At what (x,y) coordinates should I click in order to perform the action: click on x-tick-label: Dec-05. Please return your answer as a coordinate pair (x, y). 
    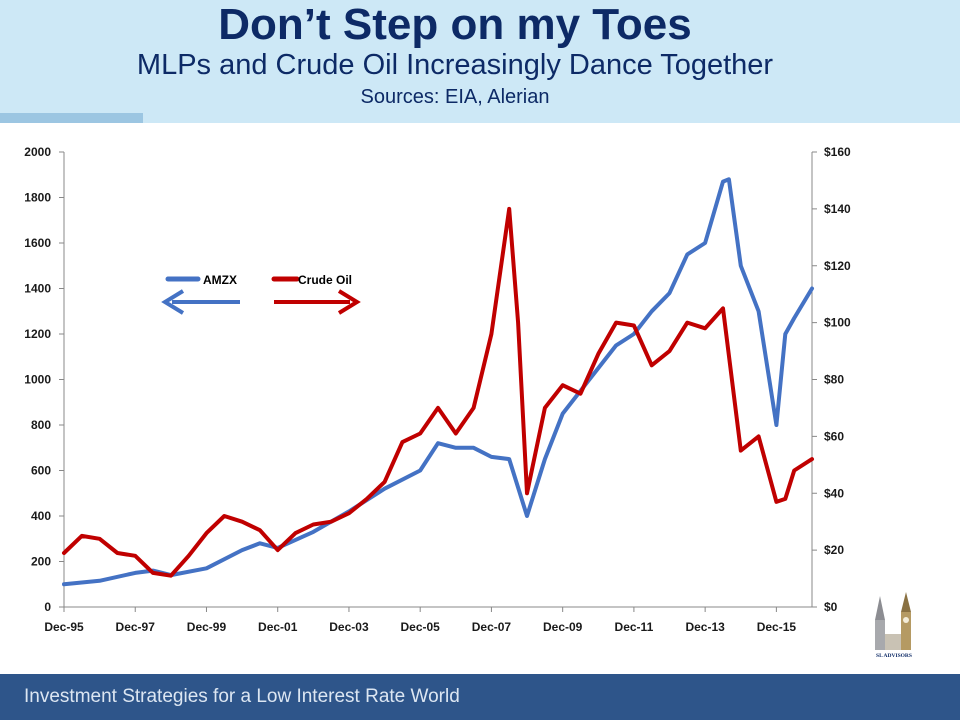
    Looking at the image, I should click on (421, 627).